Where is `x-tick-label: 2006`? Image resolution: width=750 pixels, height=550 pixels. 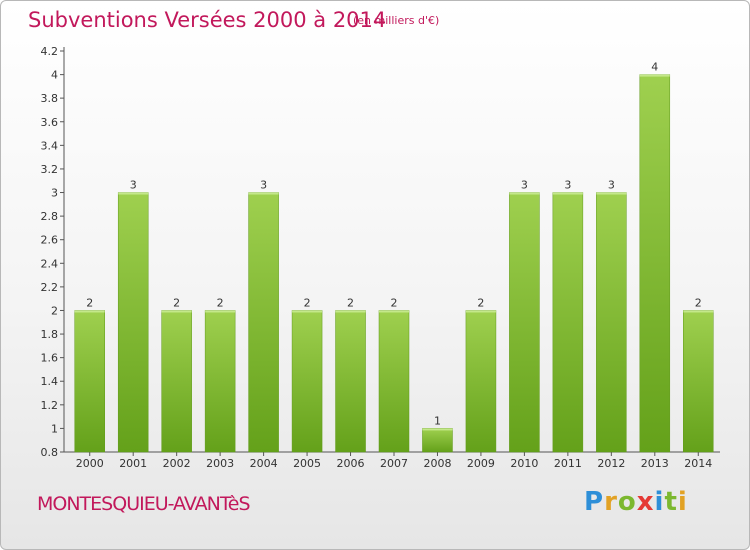 x-tick-label: 2006 is located at coordinates (351, 463).